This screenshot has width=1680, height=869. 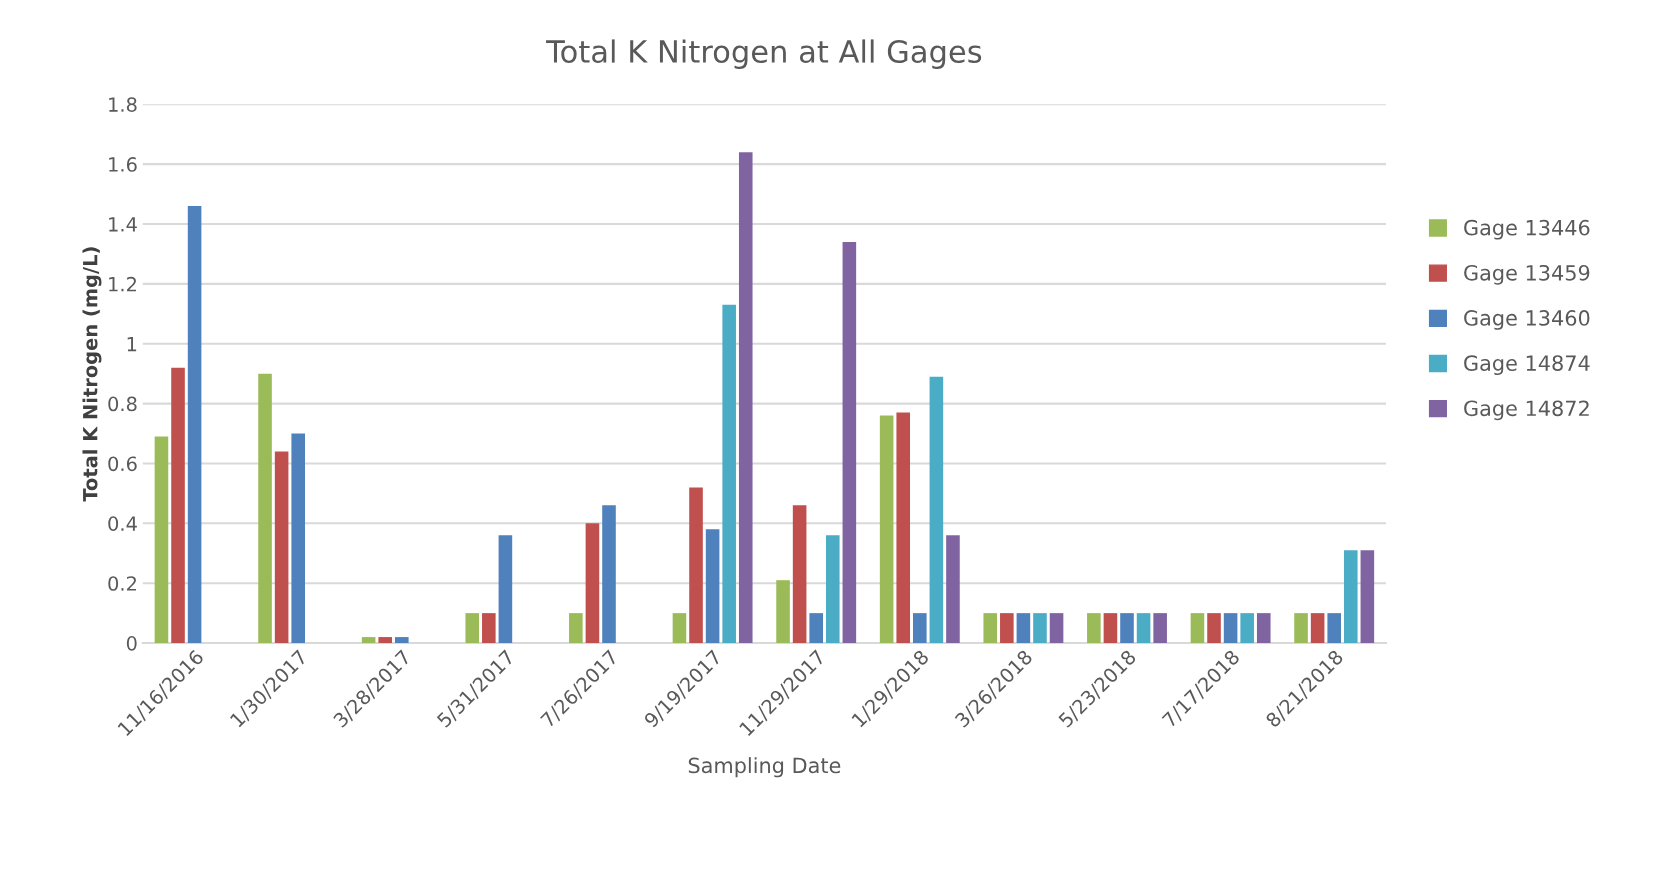 I want to click on y-tick-label: 0, so click(x=131, y=643).